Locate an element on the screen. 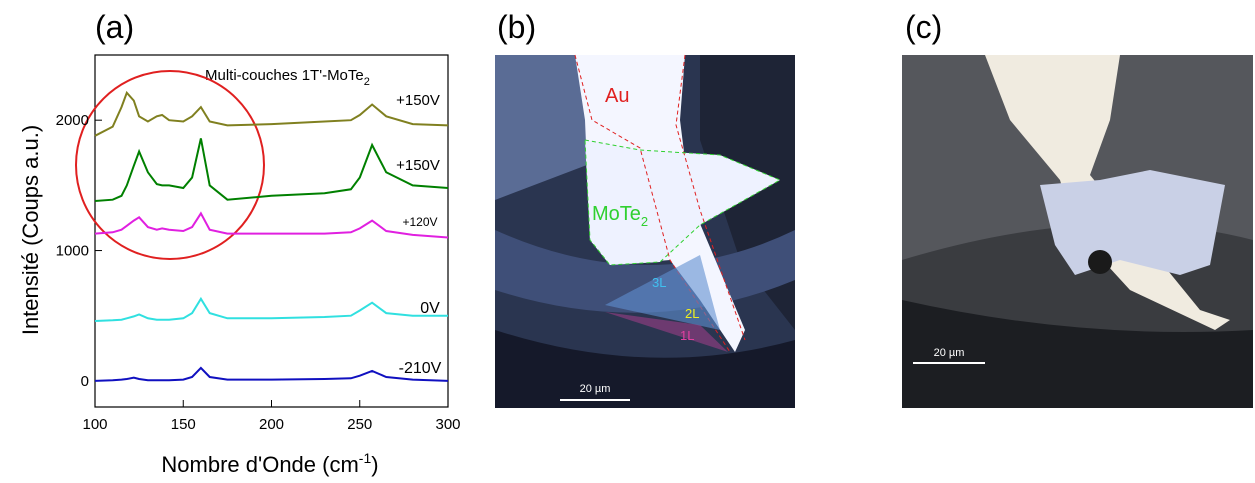 The image size is (1255, 483). series-label: +120V is located at coordinates (419, 222).